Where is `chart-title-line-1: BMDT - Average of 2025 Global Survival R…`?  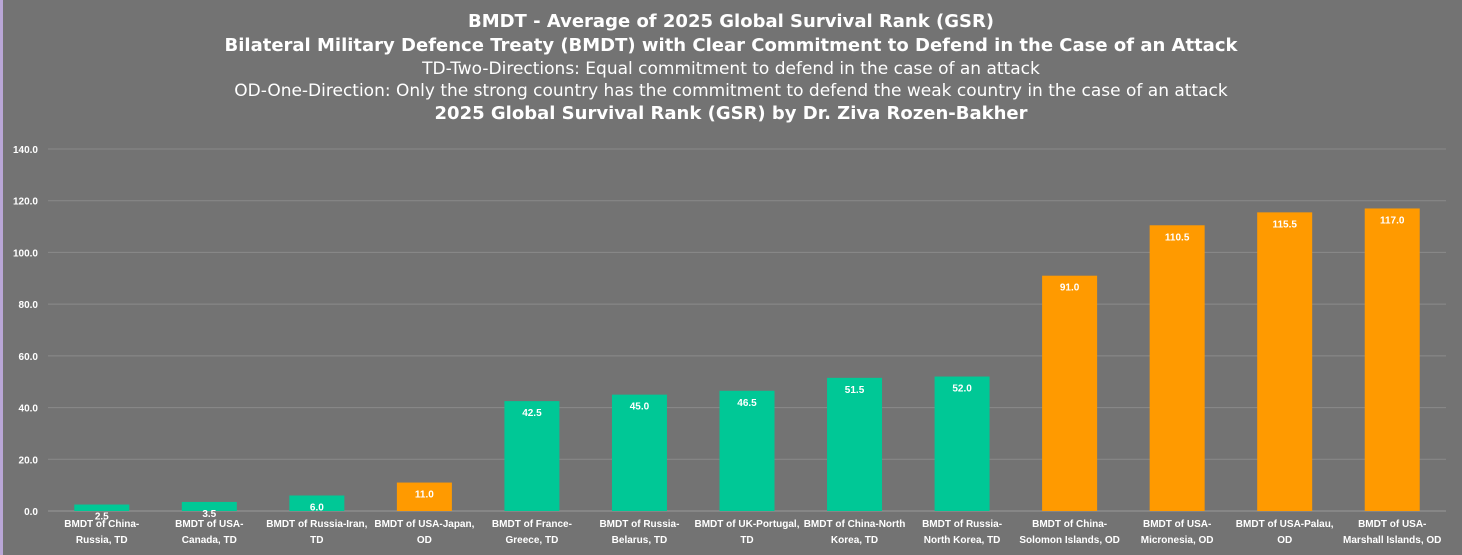 chart-title-line-1: BMDT - Average of 2025 Global Survival R… is located at coordinates (731, 21).